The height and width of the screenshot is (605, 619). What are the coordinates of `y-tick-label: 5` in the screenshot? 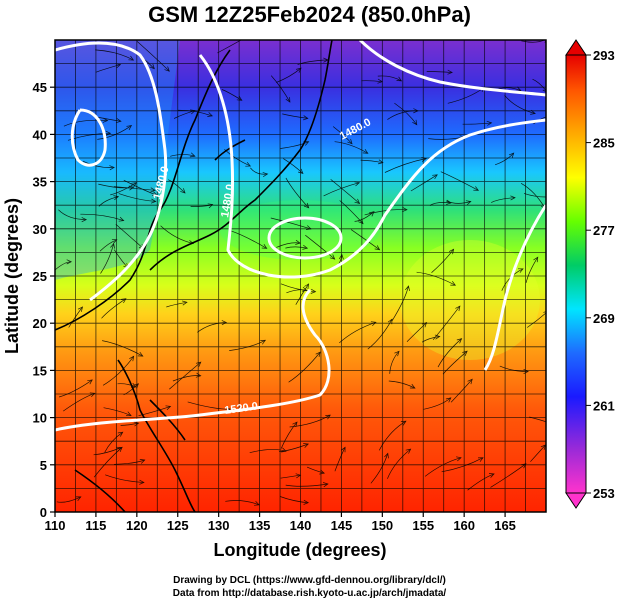 It's located at (43, 465).